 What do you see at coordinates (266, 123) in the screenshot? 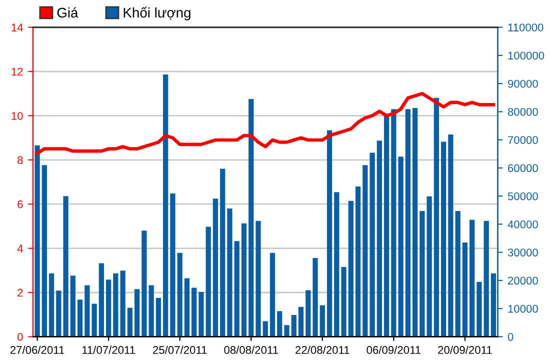
I see `line-series` at bounding box center [266, 123].